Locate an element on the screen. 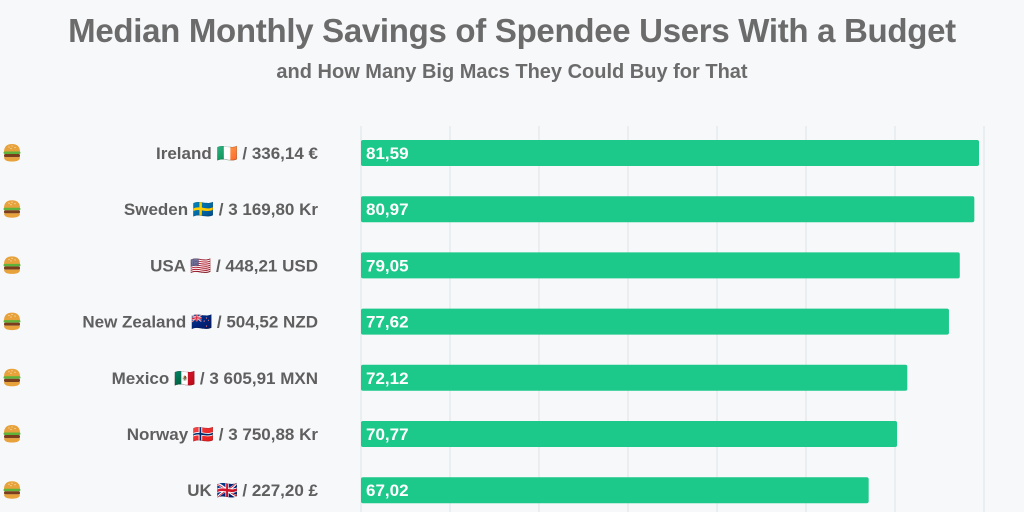  bar-row: Norway 🇳🇴 / 3 750,88 Kr 70,77 is located at coordinates (450, 434).